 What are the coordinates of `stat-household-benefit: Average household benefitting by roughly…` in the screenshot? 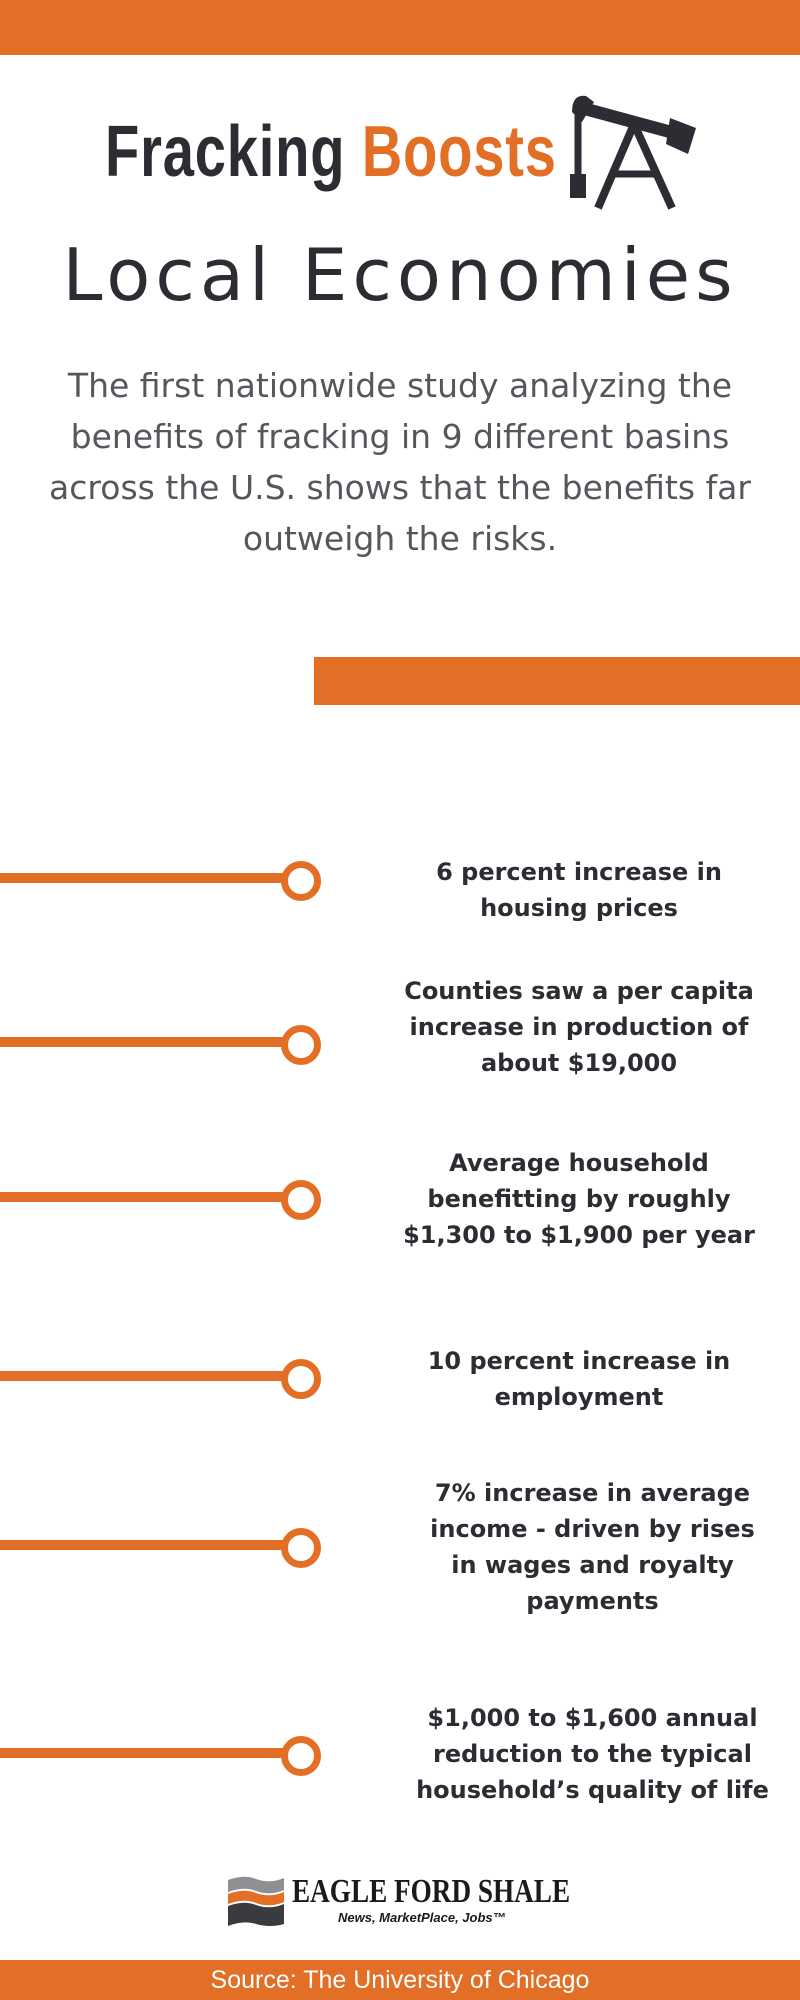 It's located at (579, 1199).